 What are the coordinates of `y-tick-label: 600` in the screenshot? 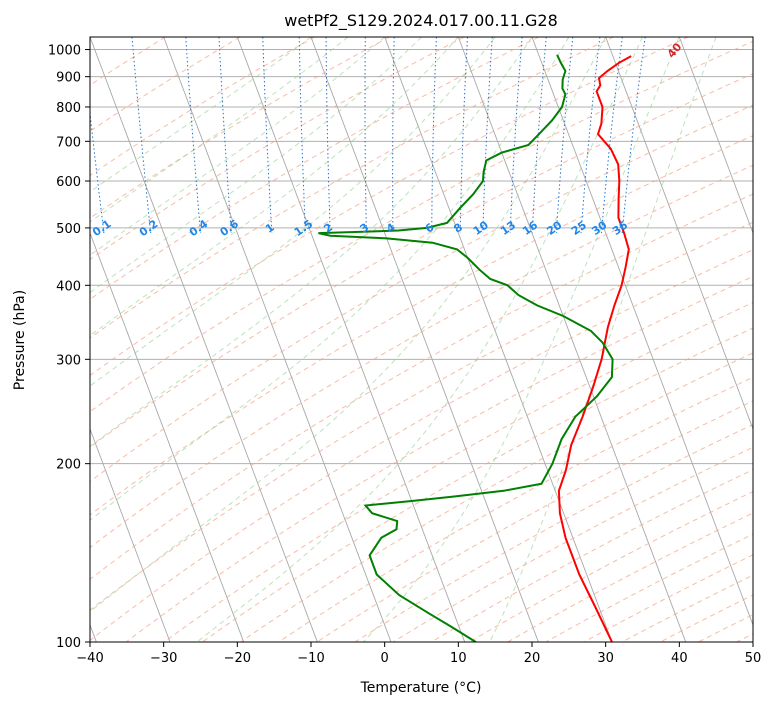 It's located at (68, 182).